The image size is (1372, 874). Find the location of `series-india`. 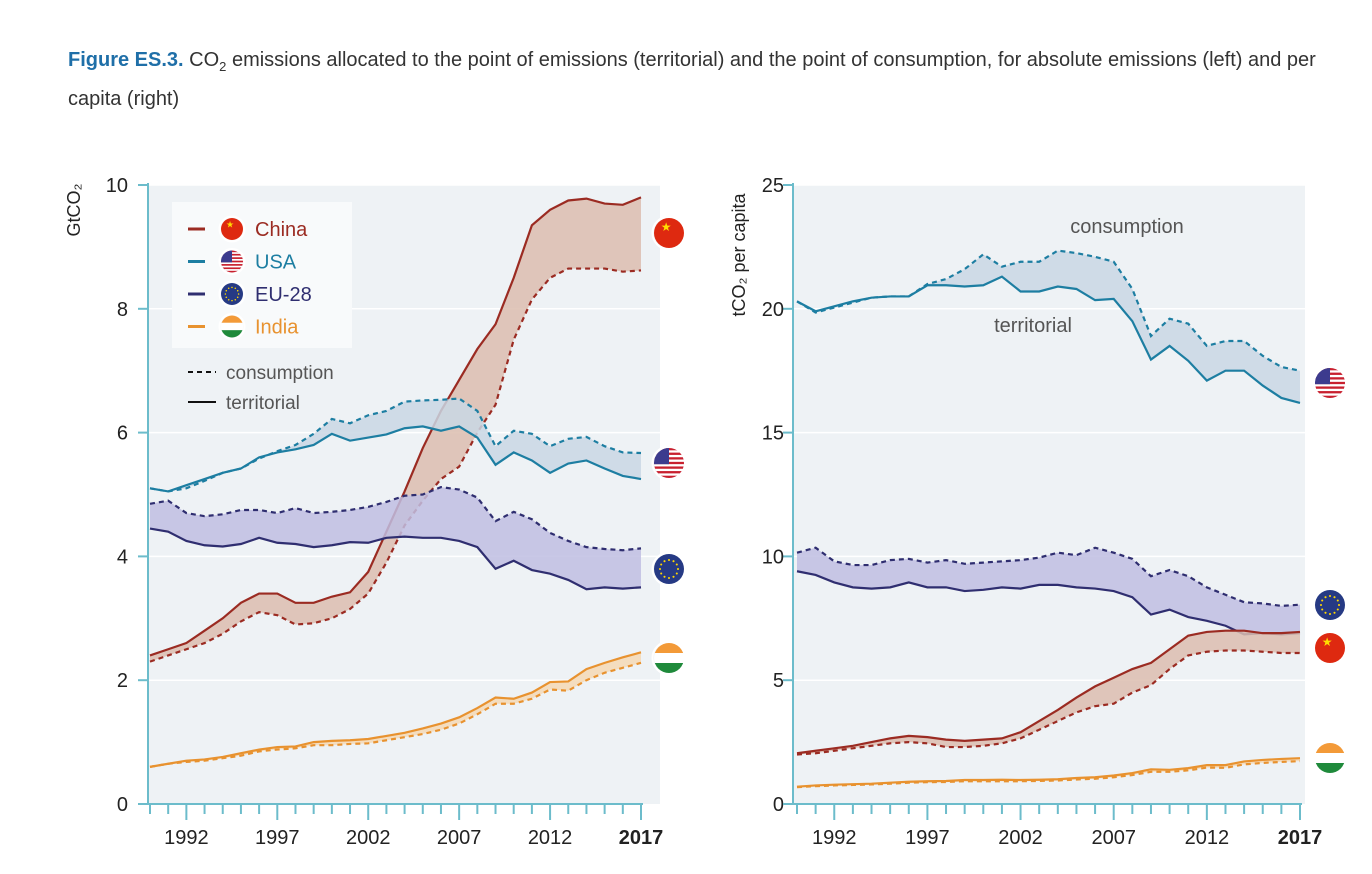

series-india is located at coordinates (418, 704).